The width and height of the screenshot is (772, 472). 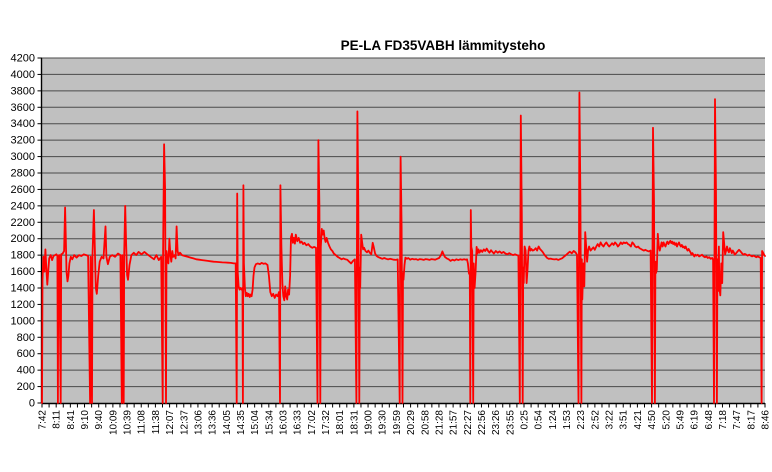 I want to click on y-axis-tick-label: 1400, so click(x=23, y=289).